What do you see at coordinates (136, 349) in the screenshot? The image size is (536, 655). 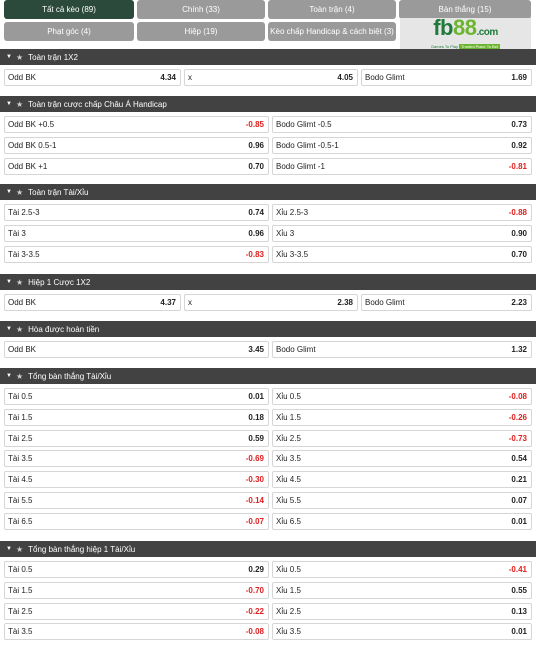 I see `odds-cell-home: Odd BK 3.45` at bounding box center [136, 349].